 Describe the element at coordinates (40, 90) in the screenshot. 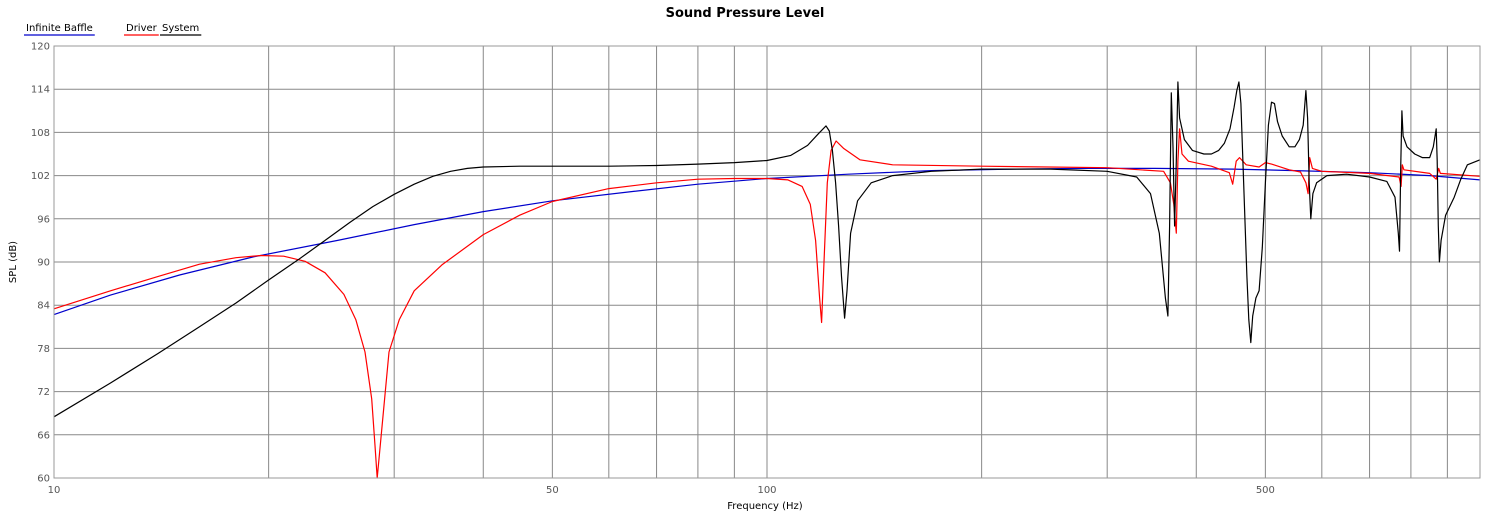

I see `y-tick-label: 114` at that location.